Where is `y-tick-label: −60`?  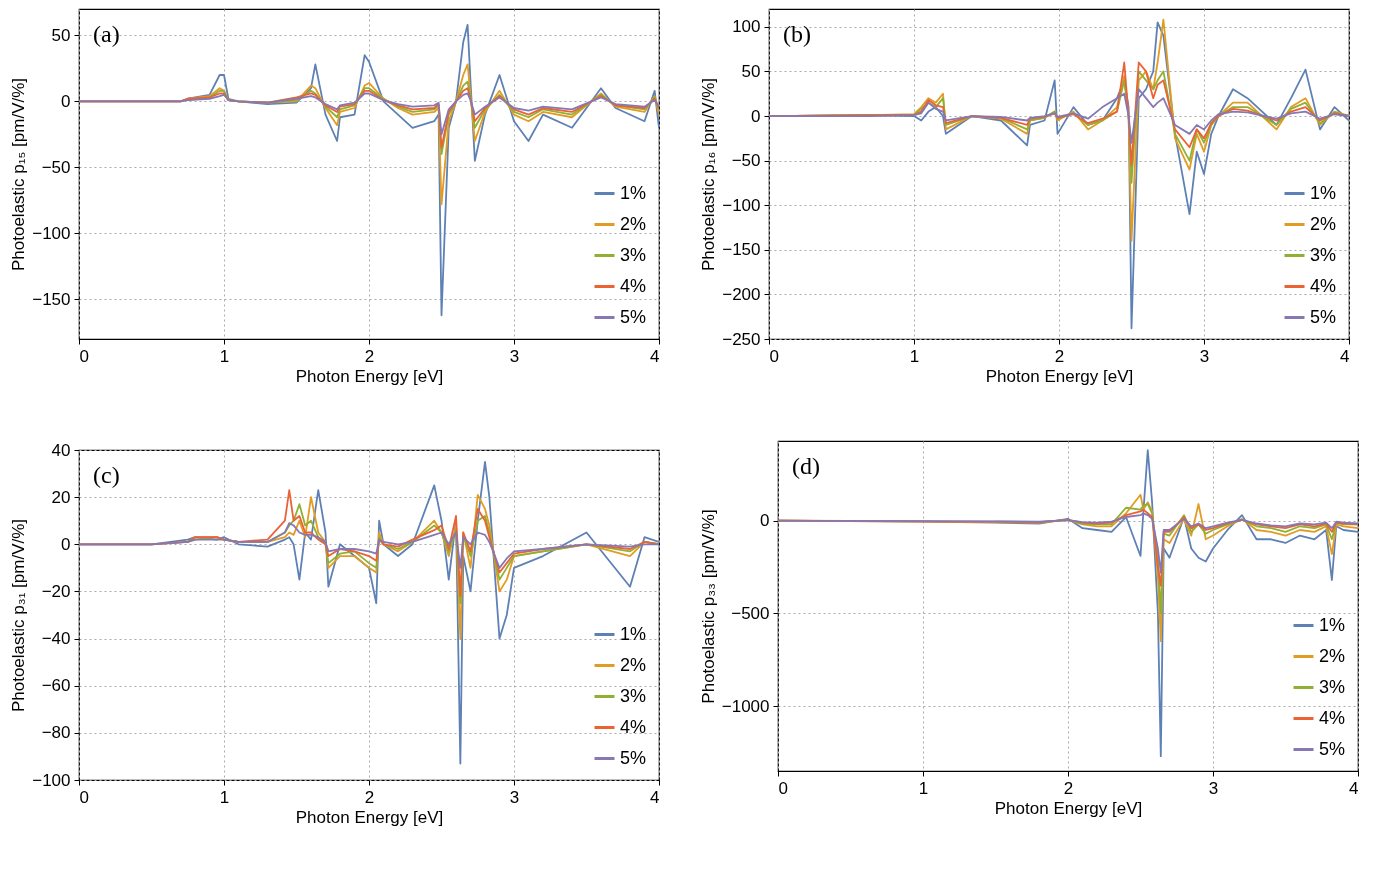 y-tick-label: −60 is located at coordinates (56, 686).